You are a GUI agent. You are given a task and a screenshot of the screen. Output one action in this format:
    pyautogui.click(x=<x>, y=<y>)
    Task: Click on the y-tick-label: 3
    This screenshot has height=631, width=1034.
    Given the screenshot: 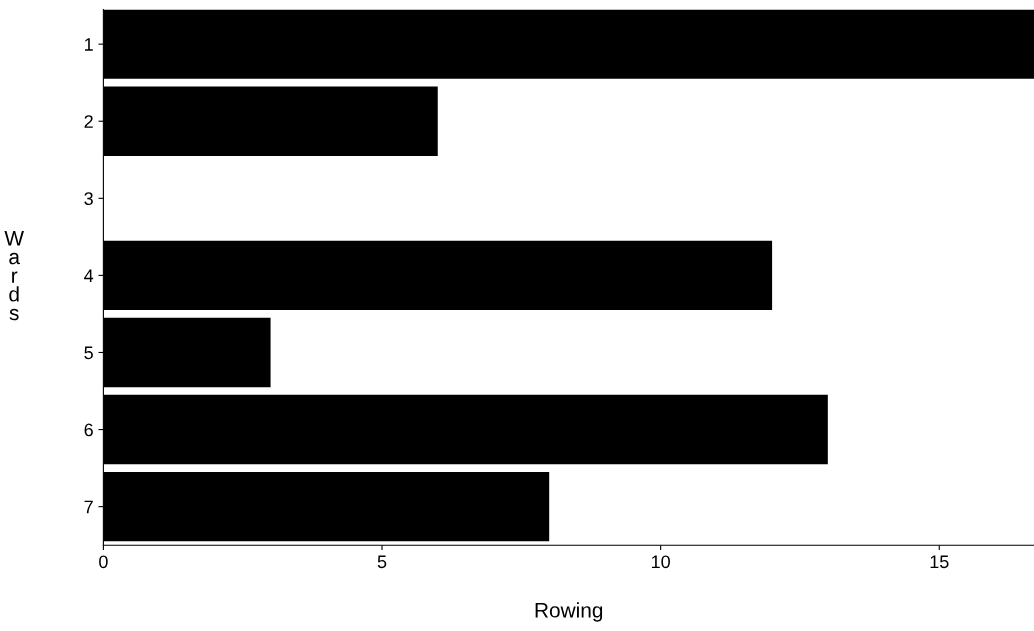 What is the action you would take?
    pyautogui.click(x=88, y=199)
    